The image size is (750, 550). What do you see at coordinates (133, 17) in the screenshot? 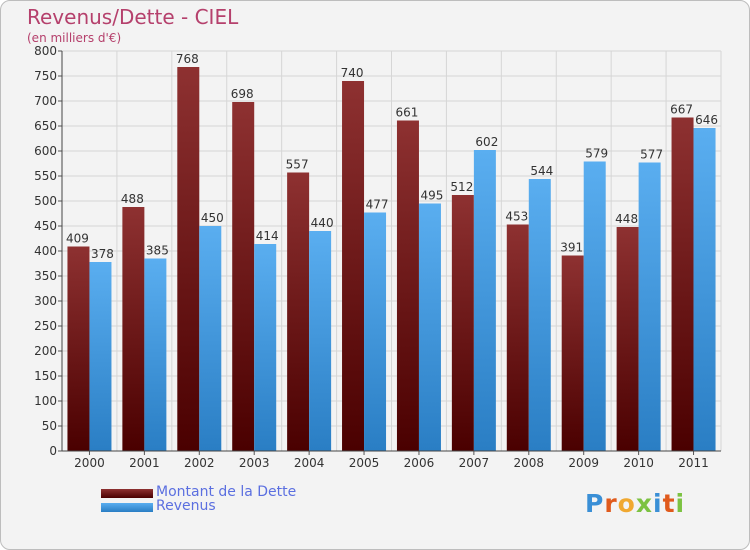
I see `chart-title: Revenus/Dette - CIEL` at bounding box center [133, 17].